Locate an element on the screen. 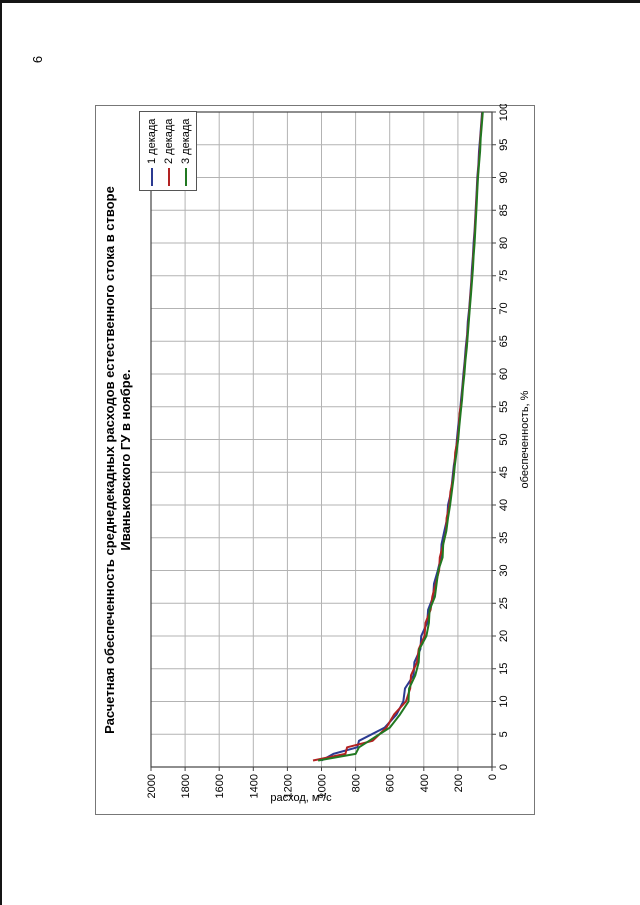 Image resolution: width=640 pixels, height=905 pixels. x-axis-title: обеспеченность, % is located at coordinates (525, 439).